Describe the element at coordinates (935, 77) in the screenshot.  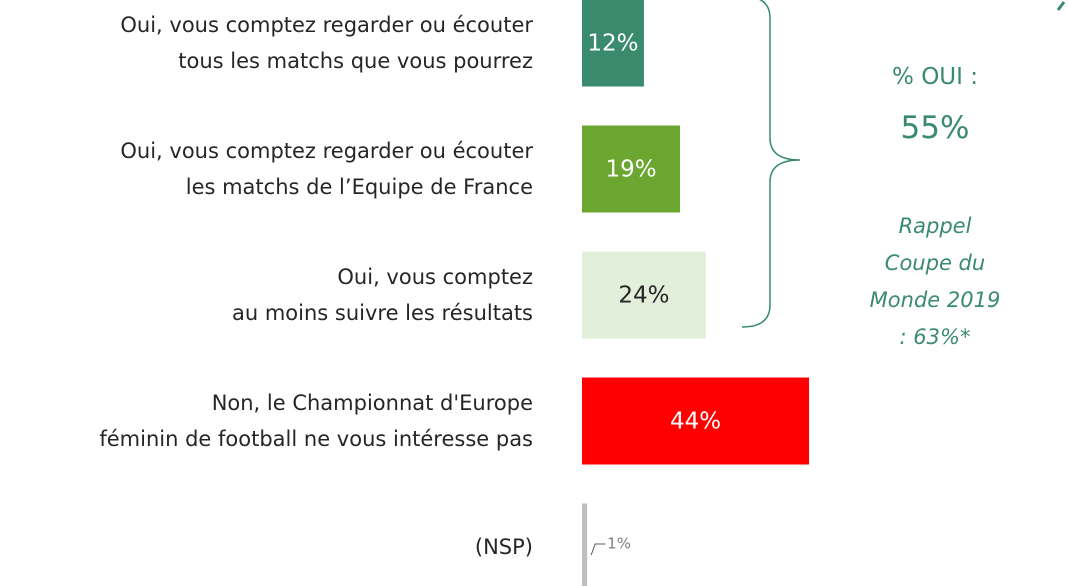
I see `annotation: % OUI :` at that location.